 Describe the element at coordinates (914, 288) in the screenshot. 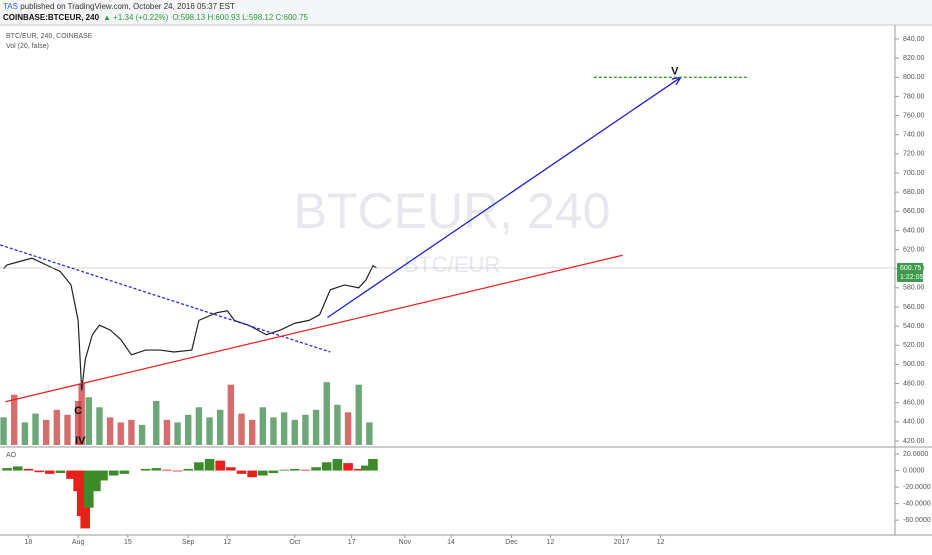

I see `y-tick-label: 580.00` at that location.